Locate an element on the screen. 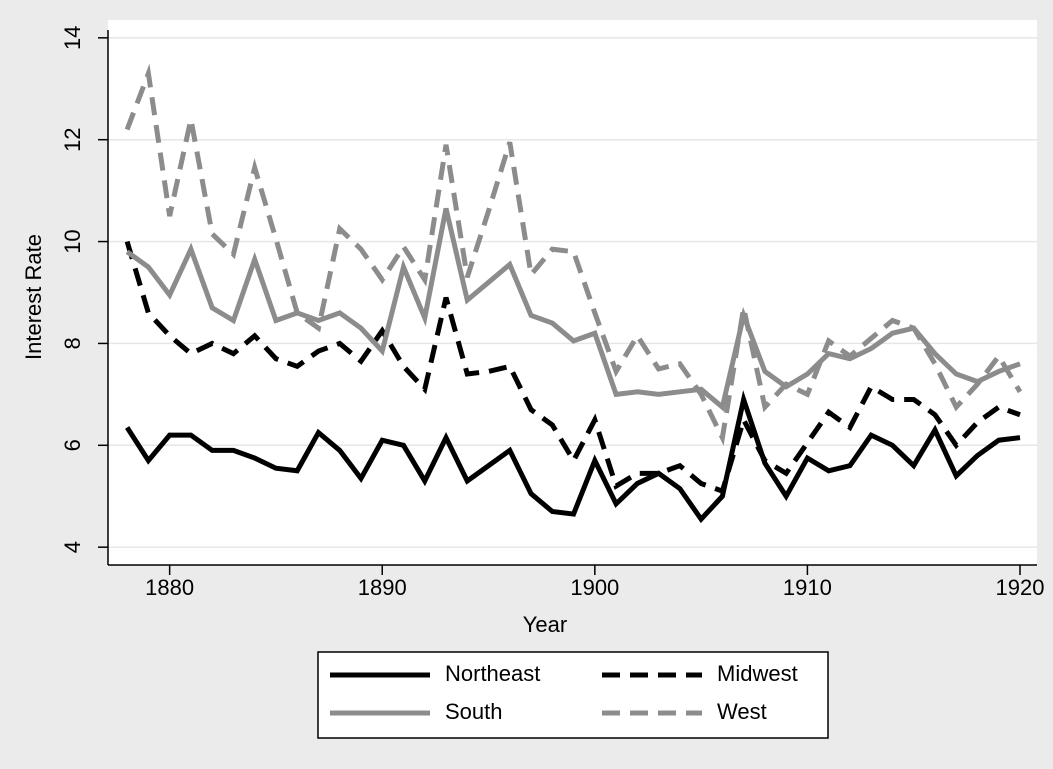 This screenshot has width=1053, height=769. x-axis-title: Year is located at coordinates (545, 624).